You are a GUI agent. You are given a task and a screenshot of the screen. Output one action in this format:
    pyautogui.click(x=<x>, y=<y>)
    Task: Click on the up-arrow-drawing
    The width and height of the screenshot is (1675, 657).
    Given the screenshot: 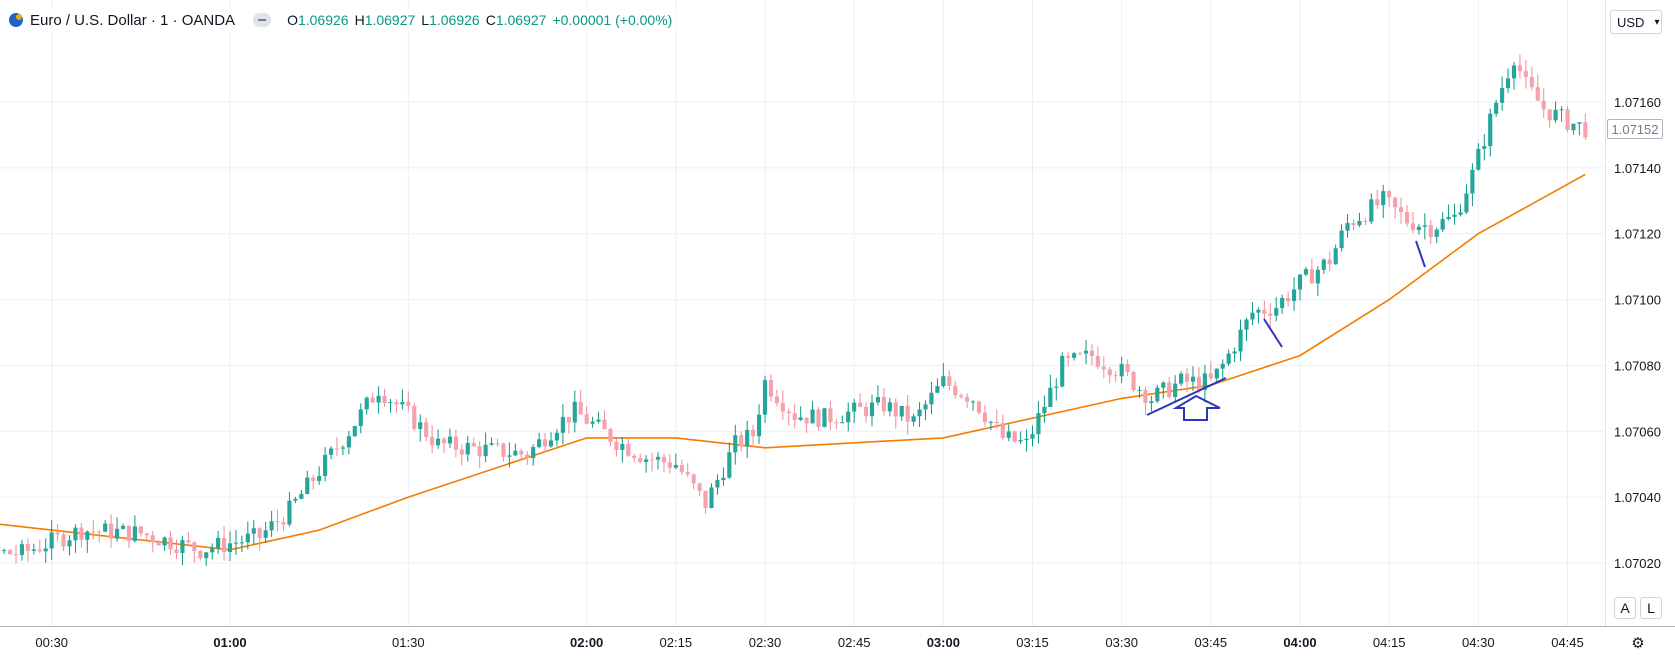 What is the action you would take?
    pyautogui.click(x=1196, y=407)
    